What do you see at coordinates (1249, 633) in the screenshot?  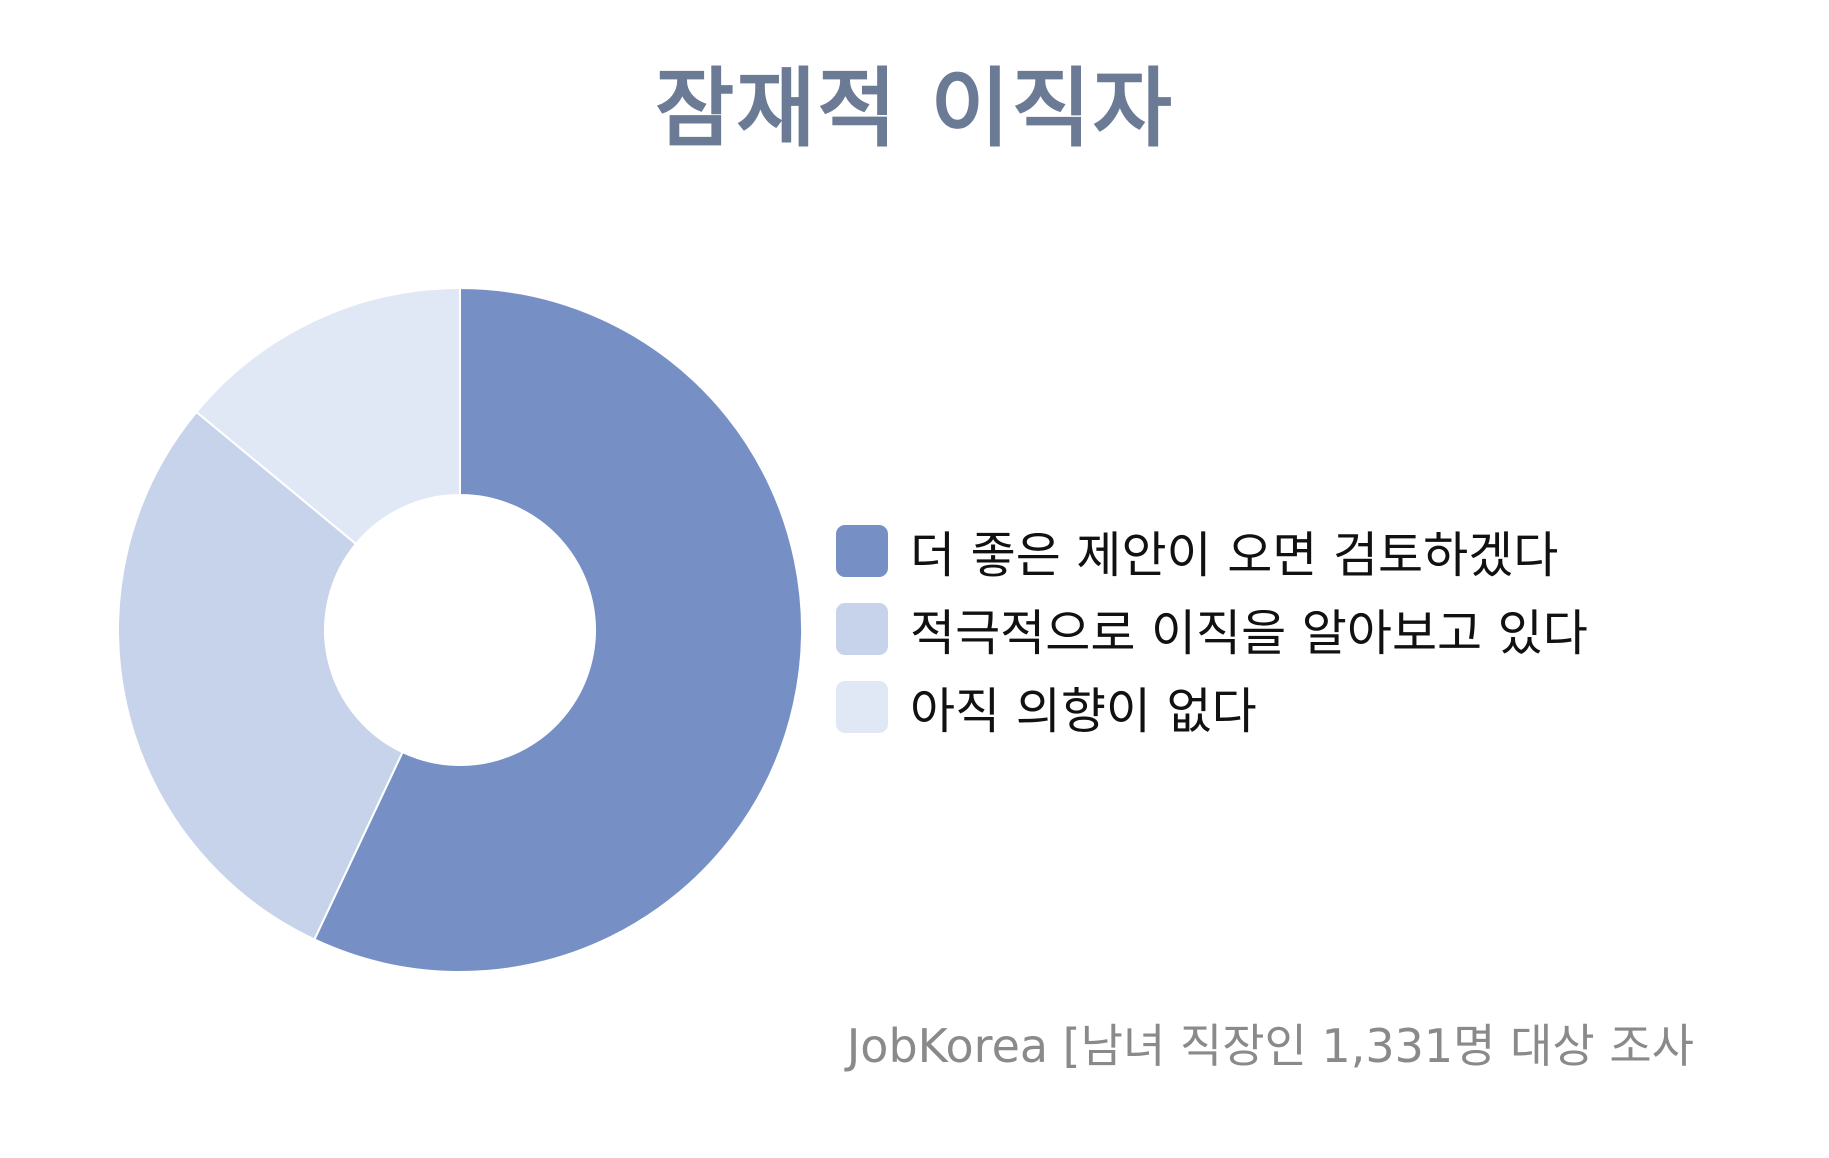 I see `legend-label: 적극적으로 이직을 알아보고 있다` at bounding box center [1249, 633].